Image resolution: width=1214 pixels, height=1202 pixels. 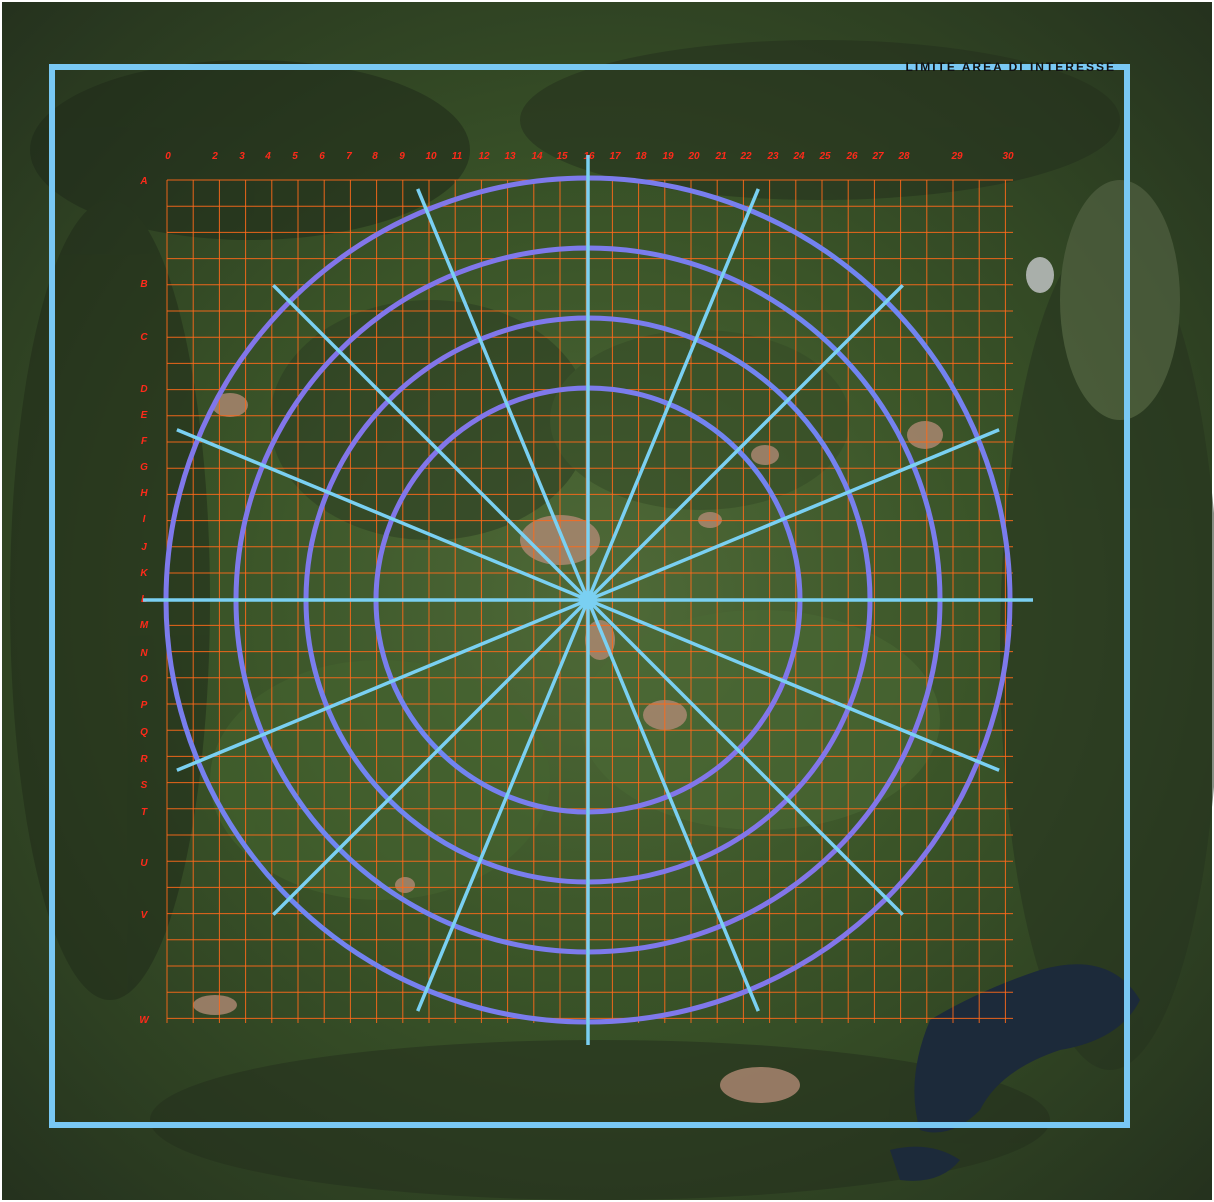 What do you see at coordinates (693, 156) in the screenshot?
I see `grid-column-label: 20` at bounding box center [693, 156].